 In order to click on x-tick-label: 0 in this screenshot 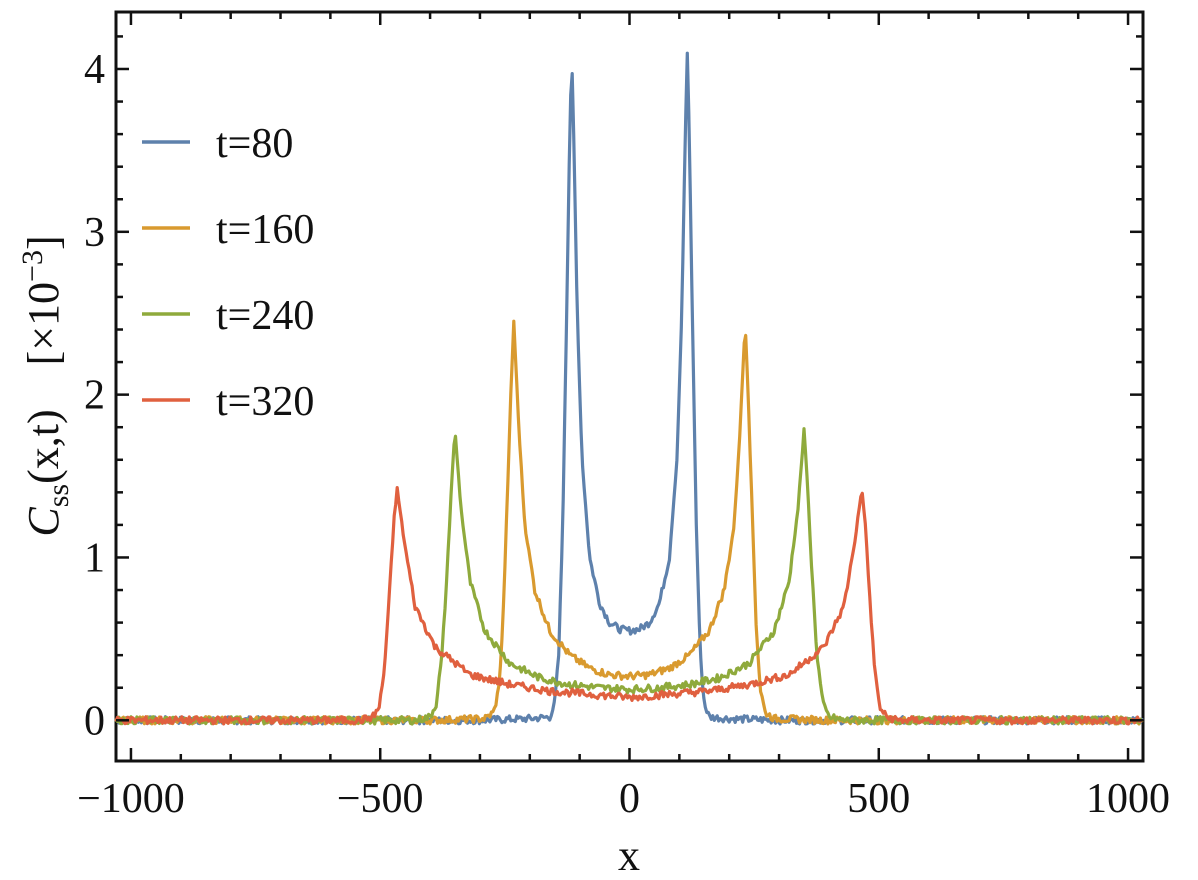, I will do `click(629, 799)`.